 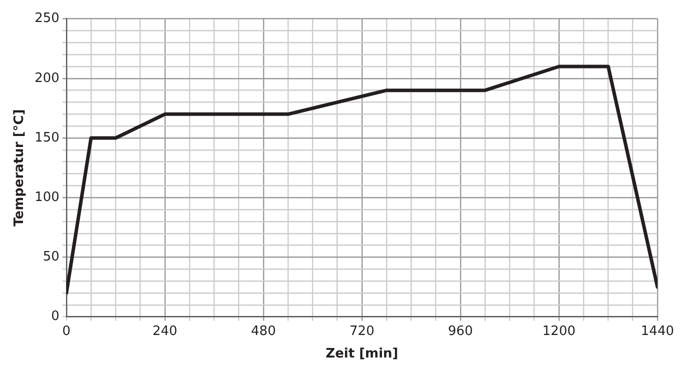 What do you see at coordinates (47, 78) in the screenshot?
I see `y-tick-label: 200` at bounding box center [47, 78].